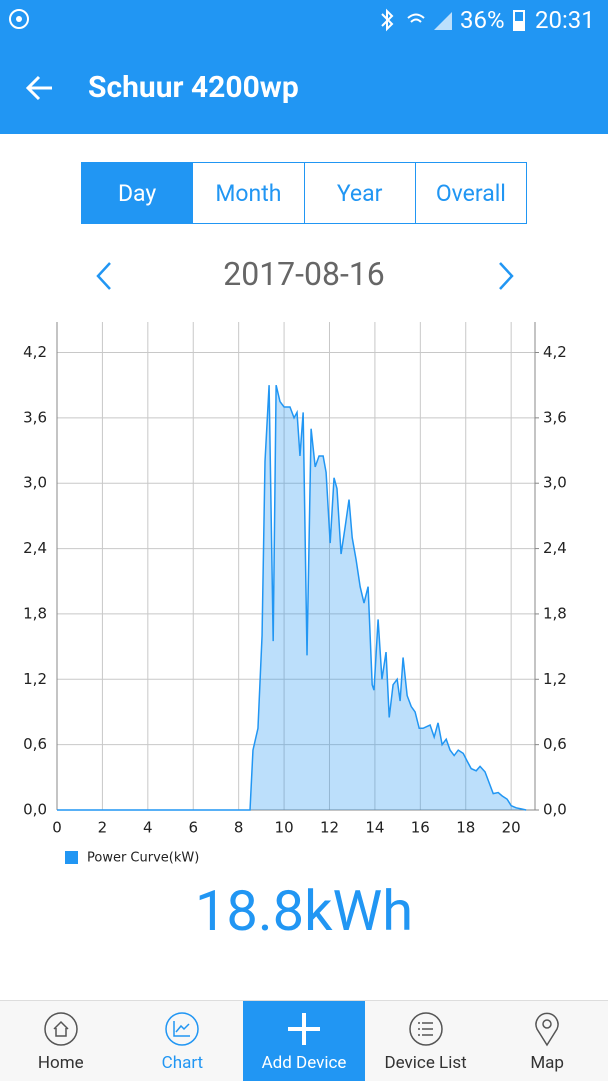 Image resolution: width=608 pixels, height=1081 pixels. I want to click on bottom-nav: Home Chart Add Device Device List Map, so click(304, 1040).